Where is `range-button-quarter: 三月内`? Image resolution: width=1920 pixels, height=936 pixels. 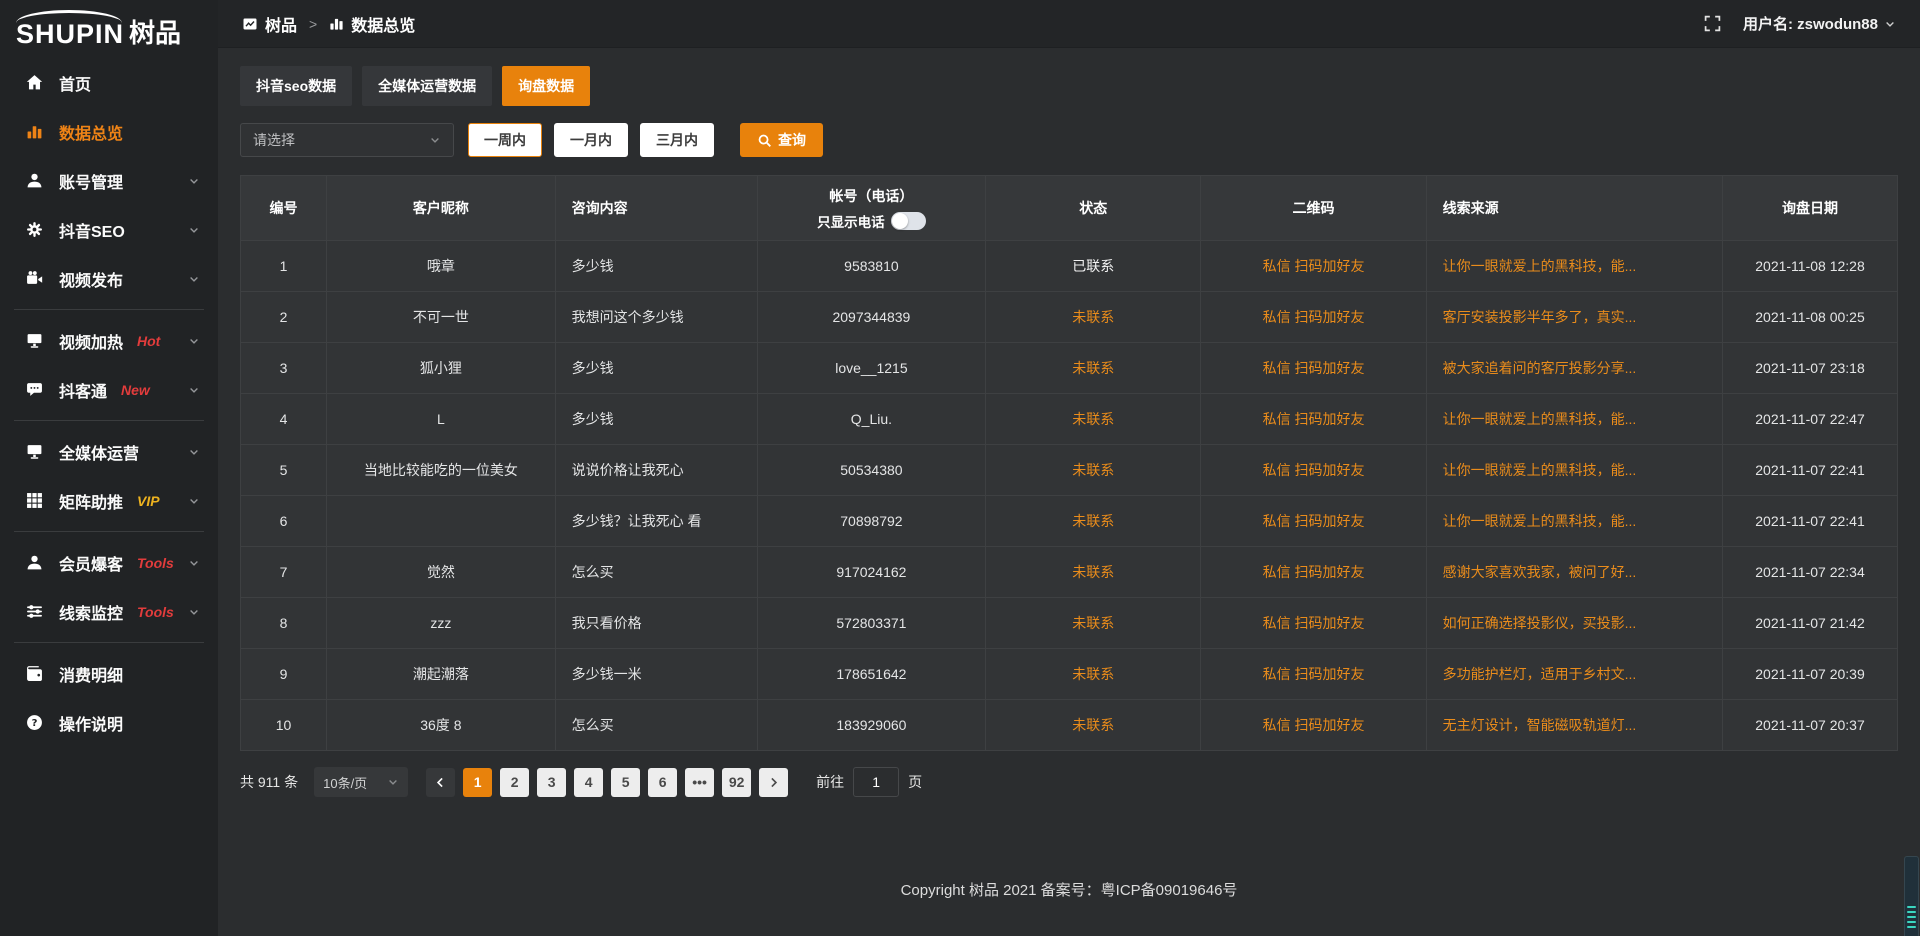 range-button-quarter: 三月内 is located at coordinates (677, 140).